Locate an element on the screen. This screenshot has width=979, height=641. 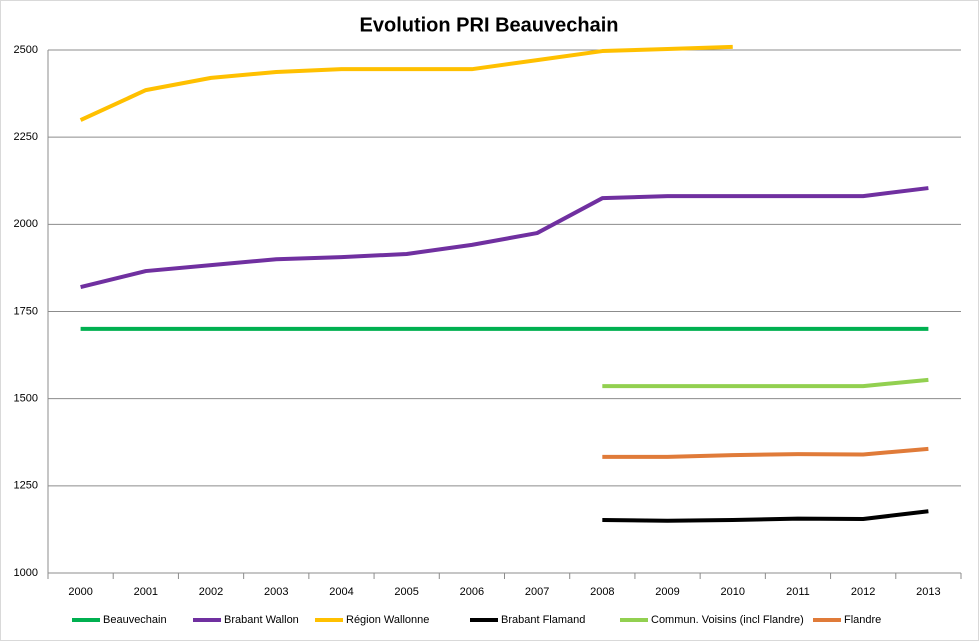
legend-label: Brabant Wallon is located at coordinates (261, 620).